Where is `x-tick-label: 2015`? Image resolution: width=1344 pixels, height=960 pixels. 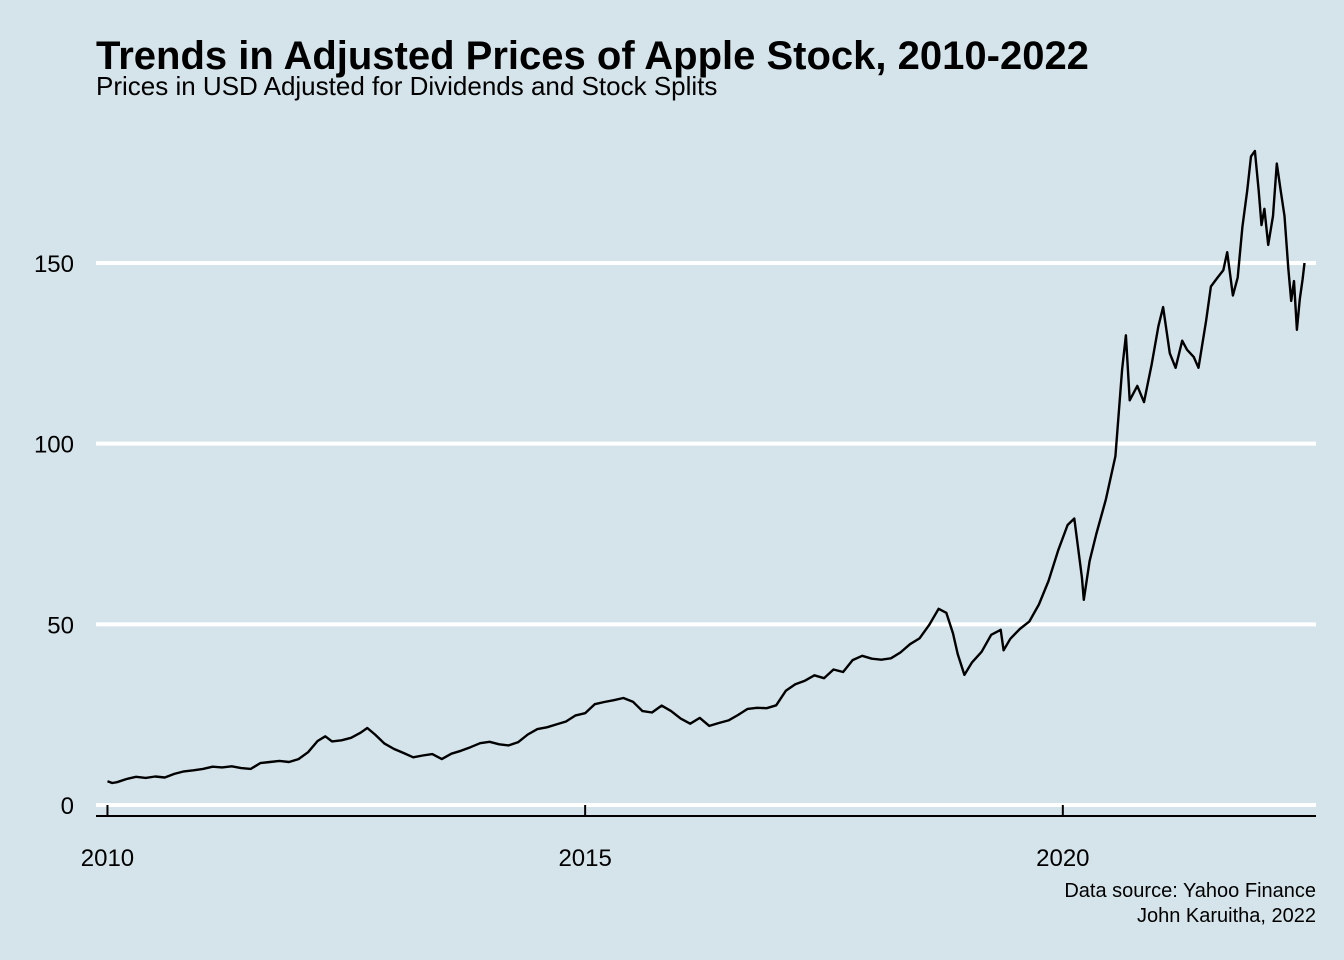 x-tick-label: 2015 is located at coordinates (584, 858).